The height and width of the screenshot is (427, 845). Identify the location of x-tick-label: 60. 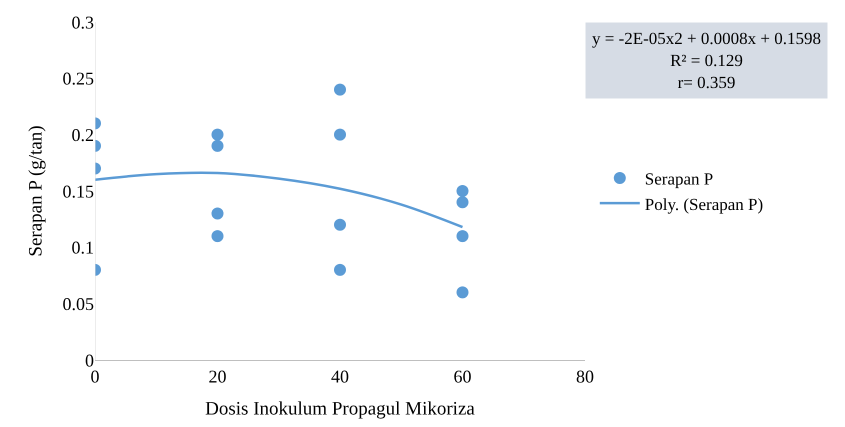
(463, 376).